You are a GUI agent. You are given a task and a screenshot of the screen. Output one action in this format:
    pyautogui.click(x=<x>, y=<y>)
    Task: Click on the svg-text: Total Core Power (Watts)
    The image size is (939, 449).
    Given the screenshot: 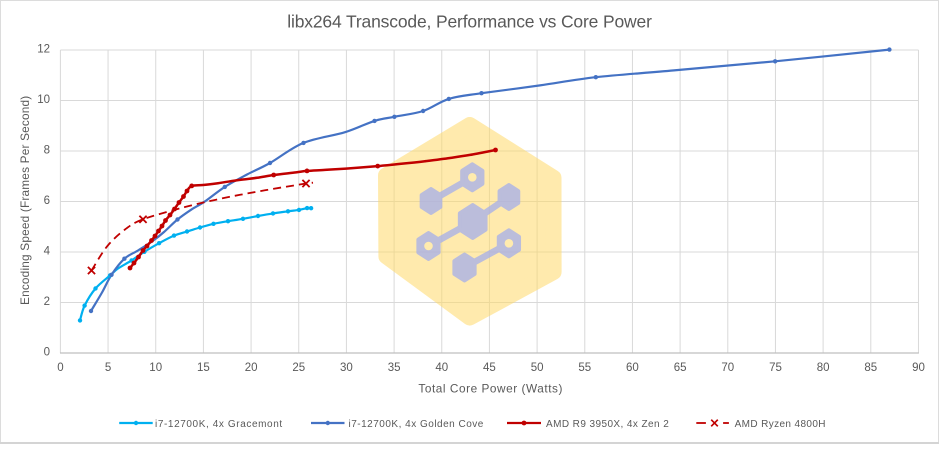 What is the action you would take?
    pyautogui.click(x=490, y=389)
    